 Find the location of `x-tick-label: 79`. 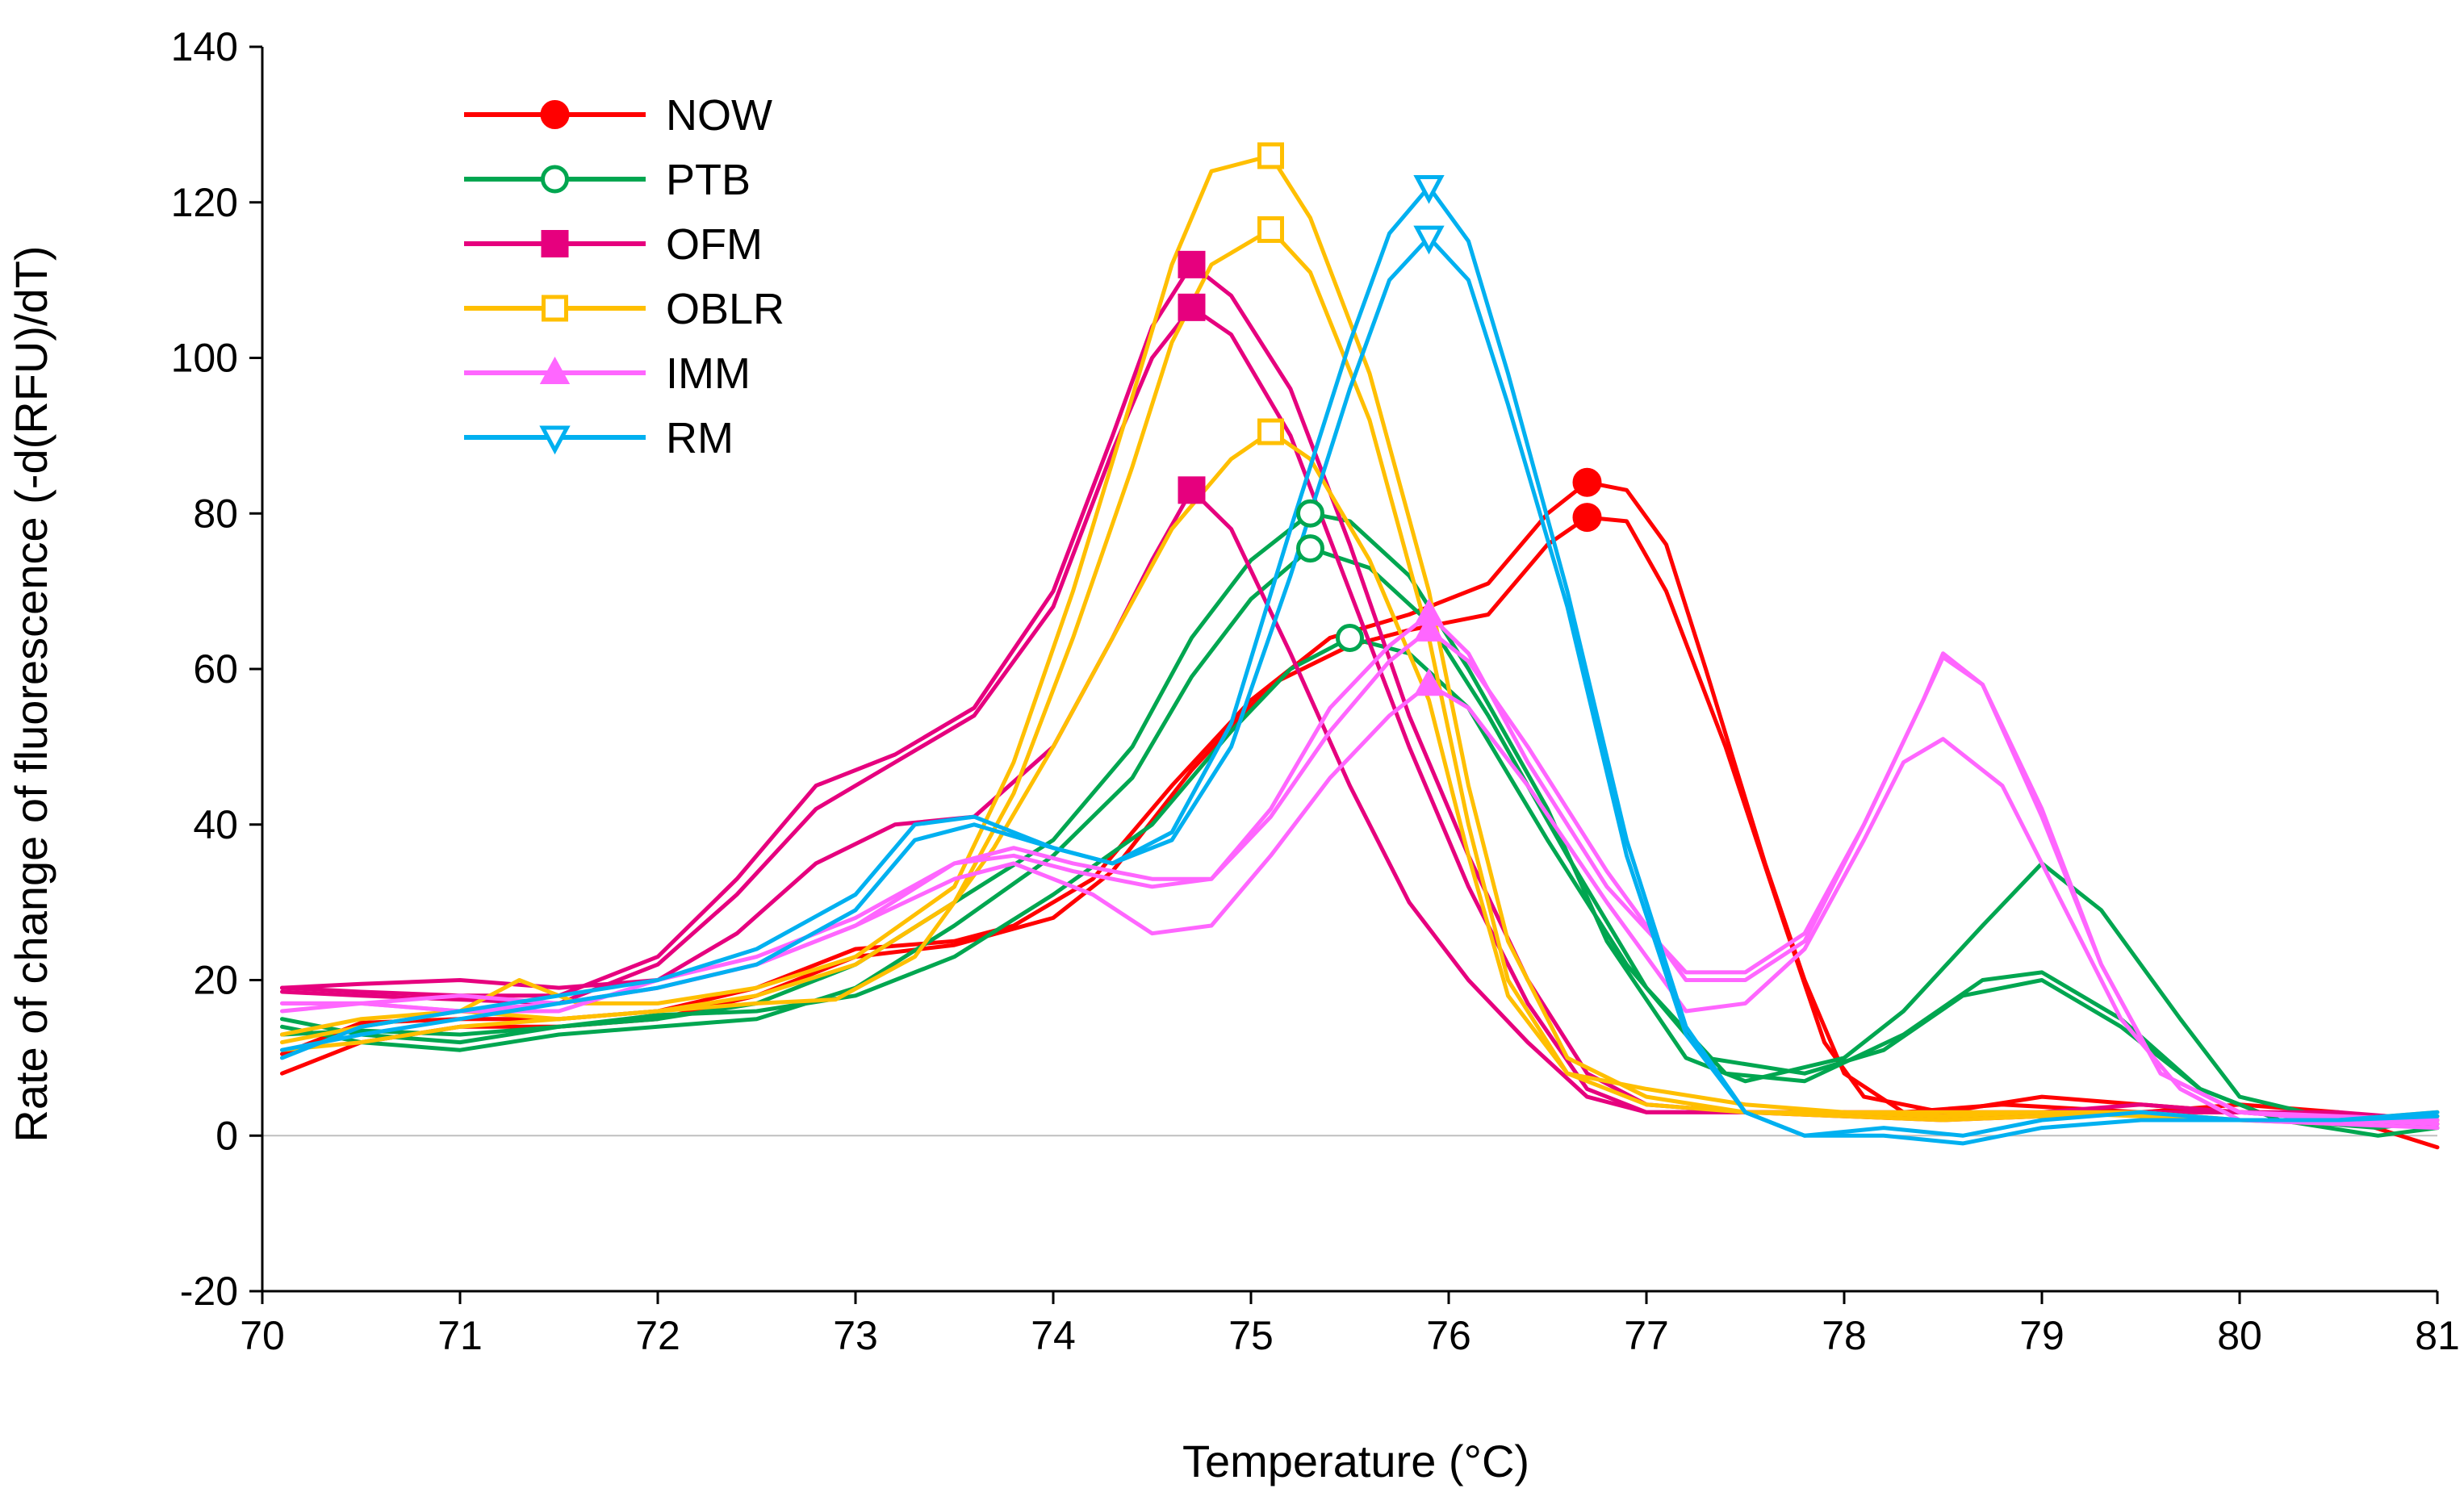

x-tick-label: 79 is located at coordinates (2041, 1335).